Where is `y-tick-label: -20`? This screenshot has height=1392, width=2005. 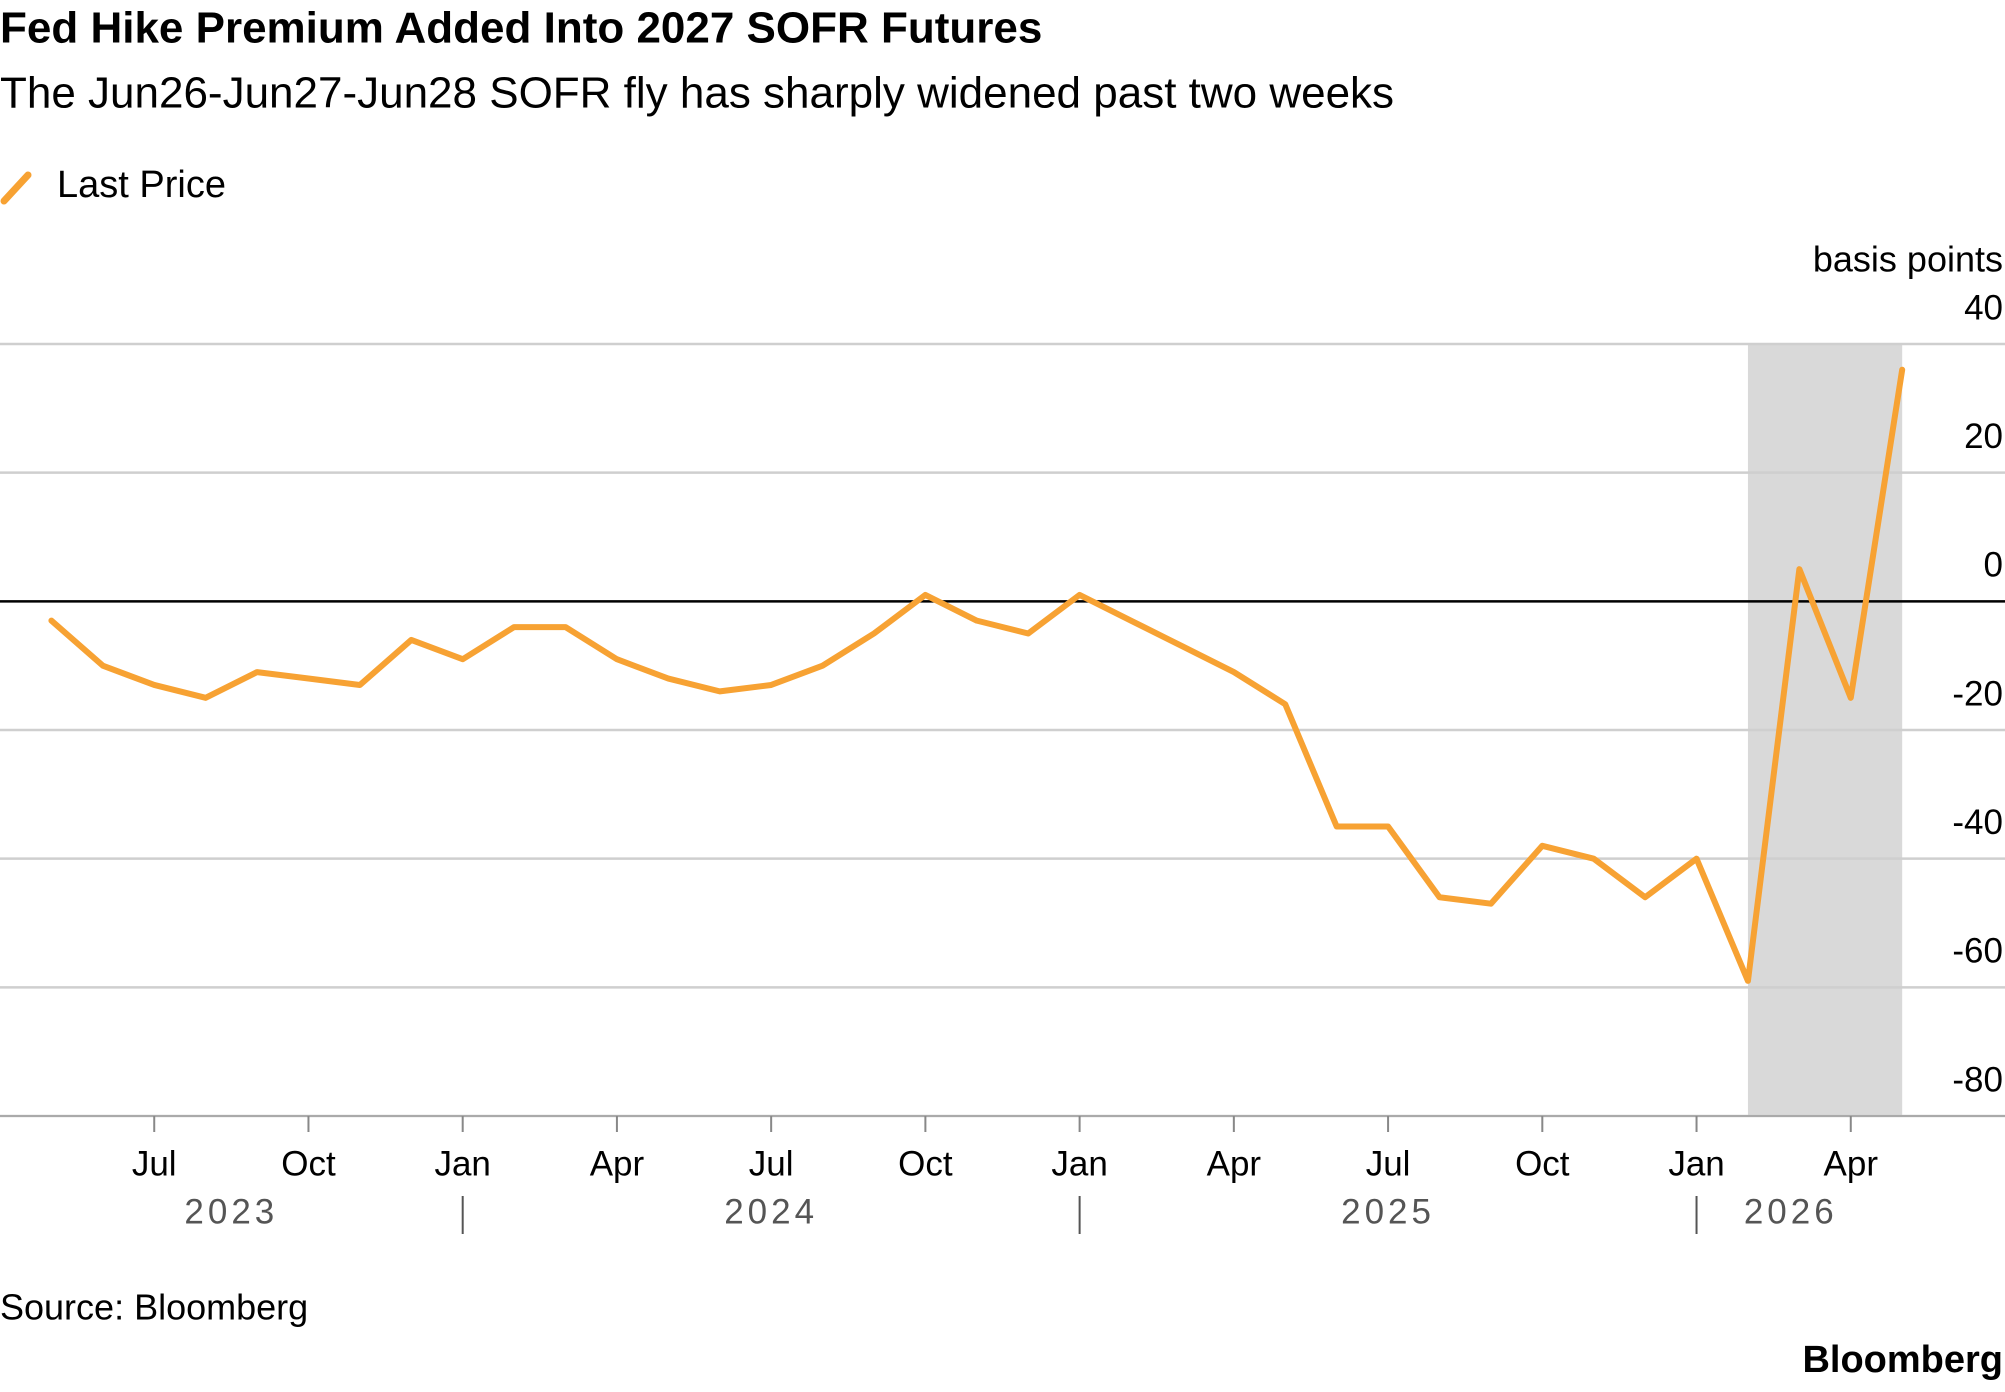 y-tick-label: -20 is located at coordinates (1977, 693).